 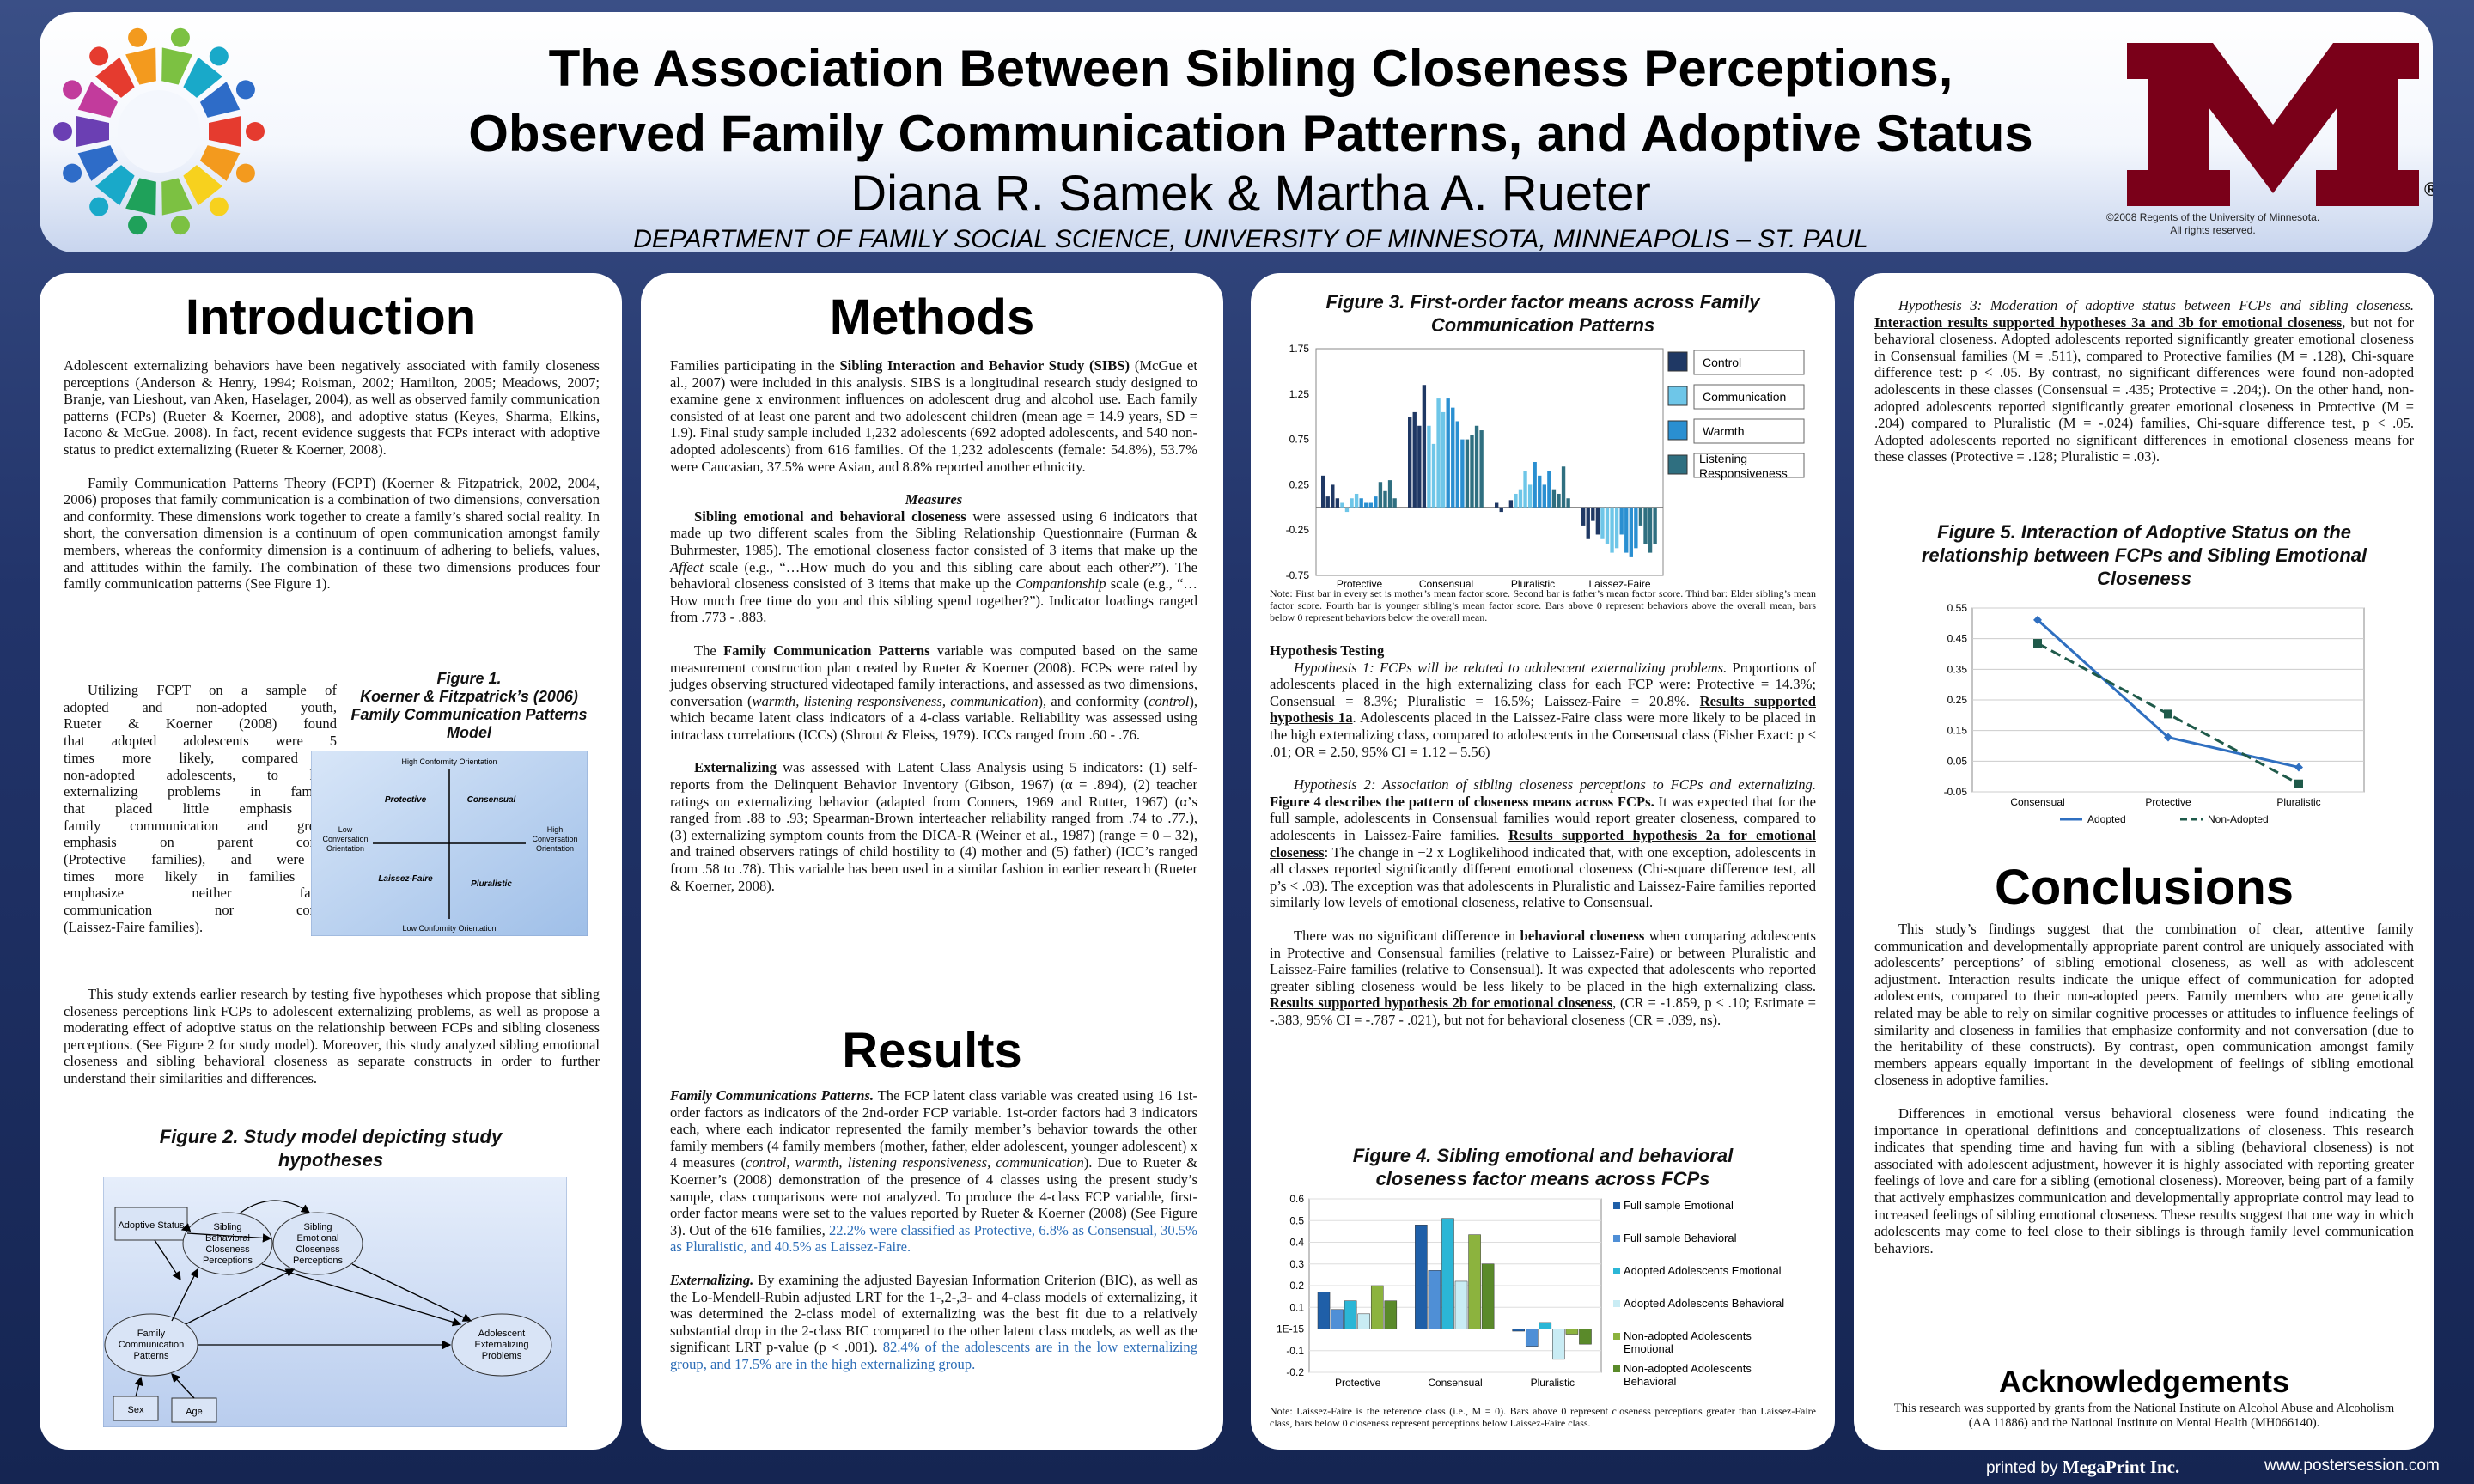 What do you see at coordinates (501, 1334) in the screenshot?
I see `fig2-aep: Adolescent` at bounding box center [501, 1334].